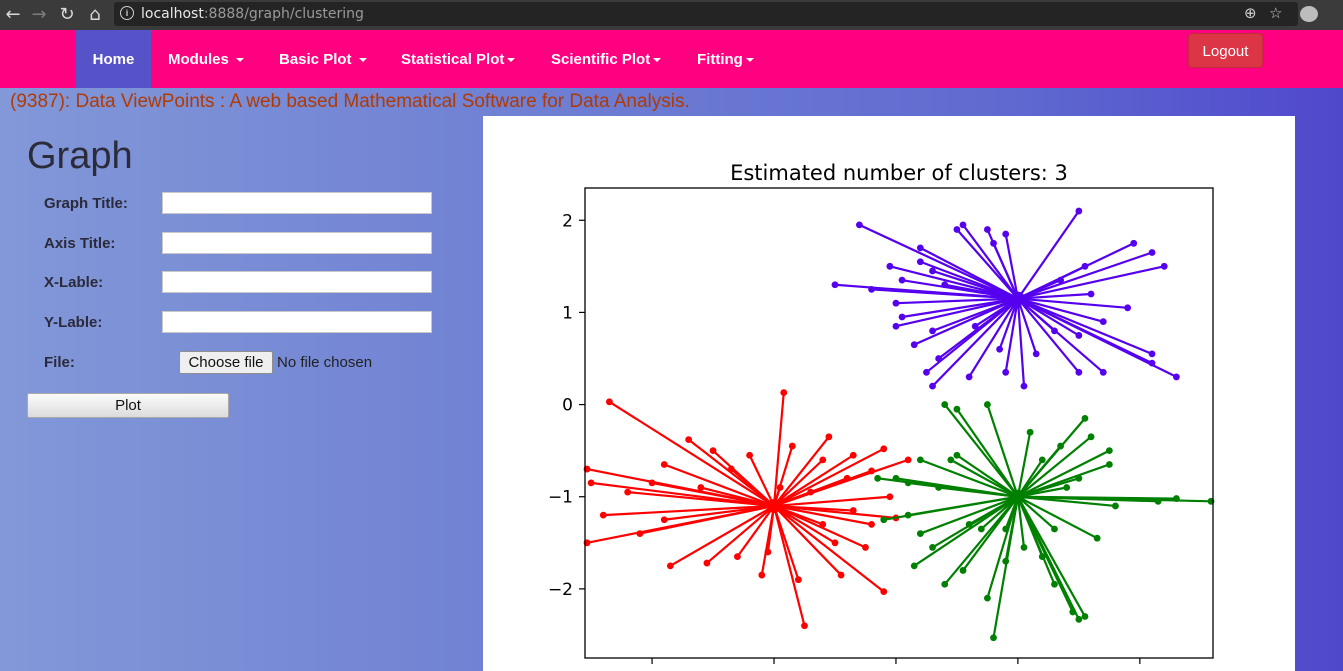  Describe the element at coordinates (567, 313) in the screenshot. I see `y-tick-label: 1` at that location.